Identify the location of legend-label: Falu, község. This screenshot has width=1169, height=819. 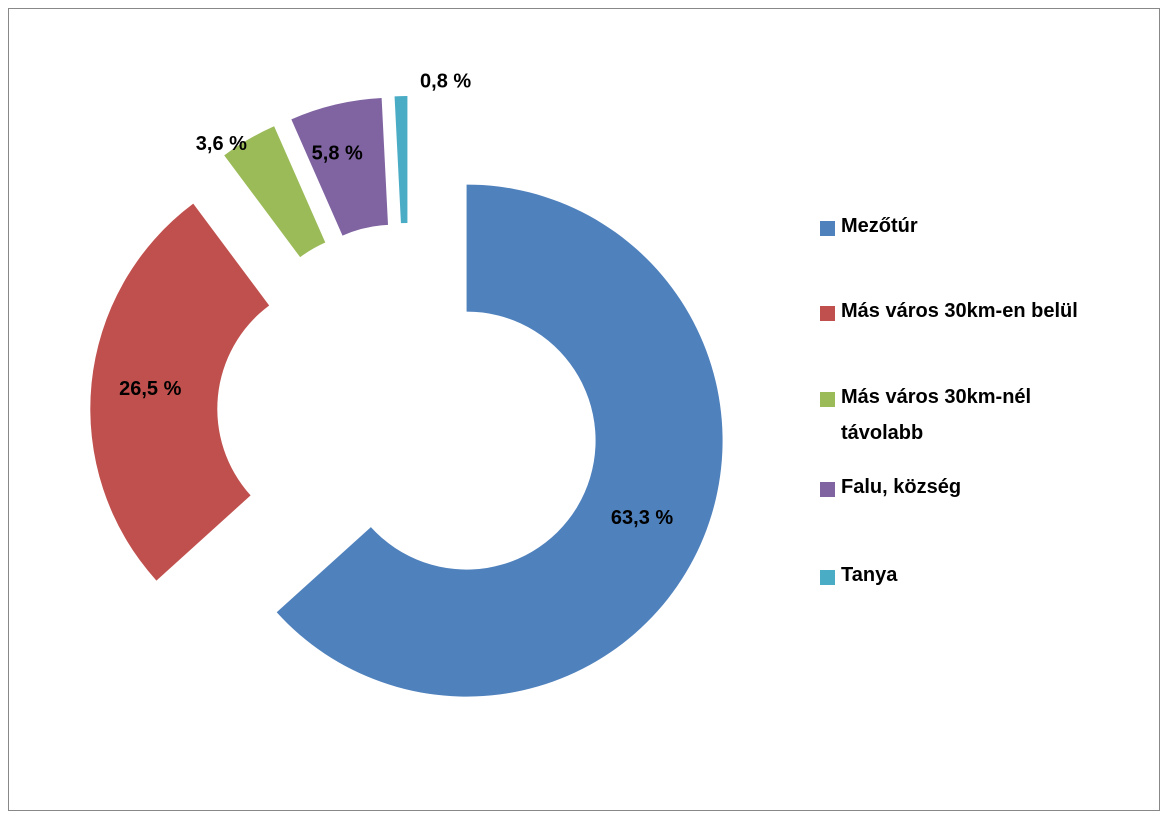
(901, 487).